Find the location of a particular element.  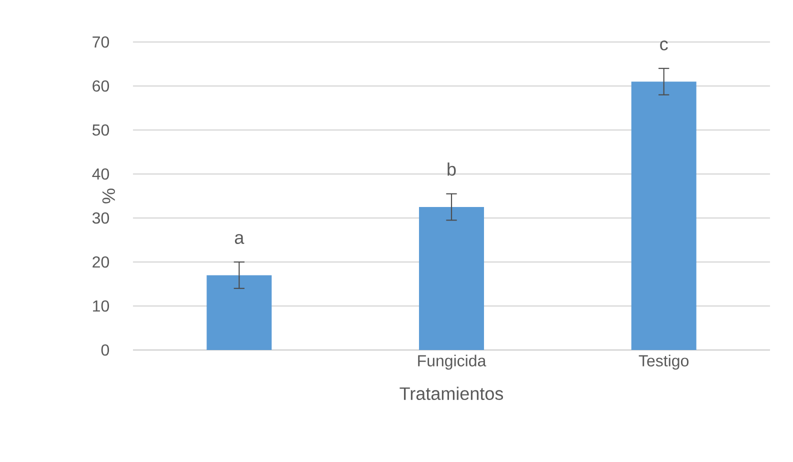

y-tick-label: 50 is located at coordinates (101, 130).